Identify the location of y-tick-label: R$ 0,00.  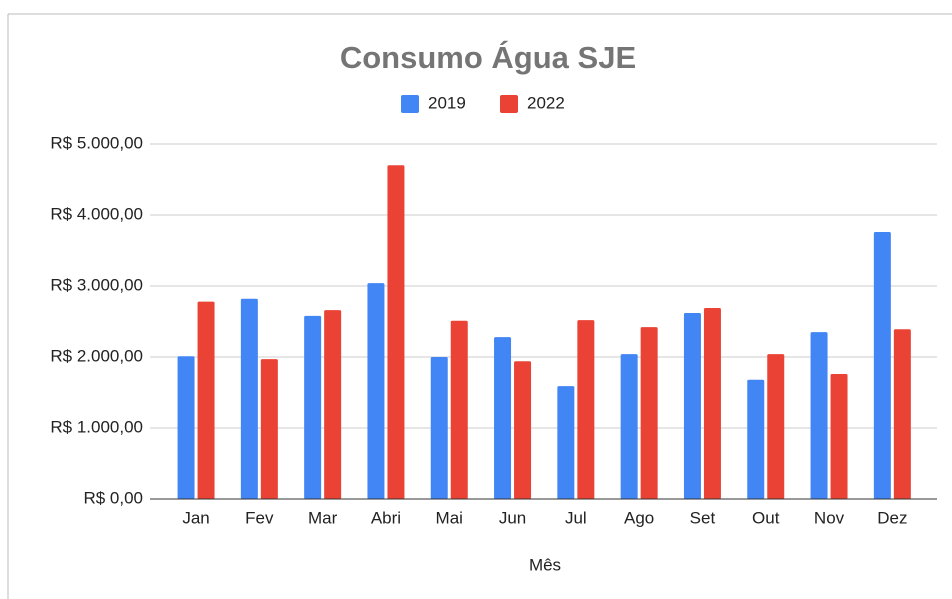
(113, 497).